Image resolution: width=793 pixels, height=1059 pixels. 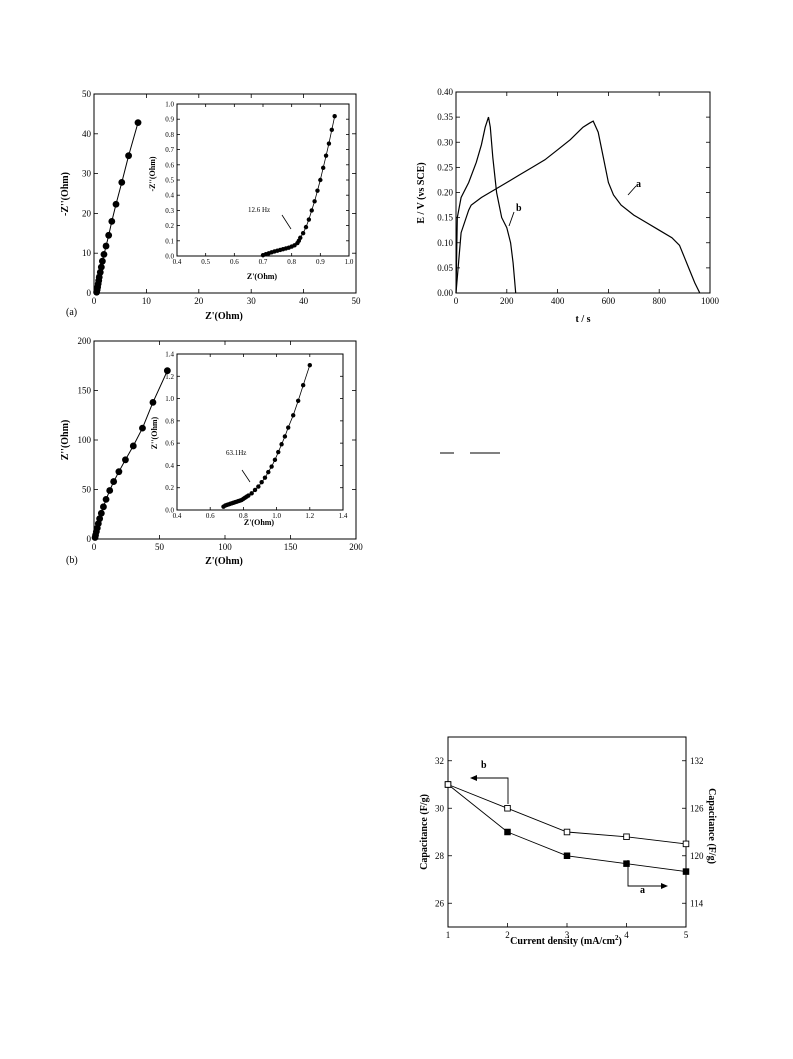 What do you see at coordinates (357, 301) in the screenshot?
I see `x-tick-label: 50` at bounding box center [357, 301].